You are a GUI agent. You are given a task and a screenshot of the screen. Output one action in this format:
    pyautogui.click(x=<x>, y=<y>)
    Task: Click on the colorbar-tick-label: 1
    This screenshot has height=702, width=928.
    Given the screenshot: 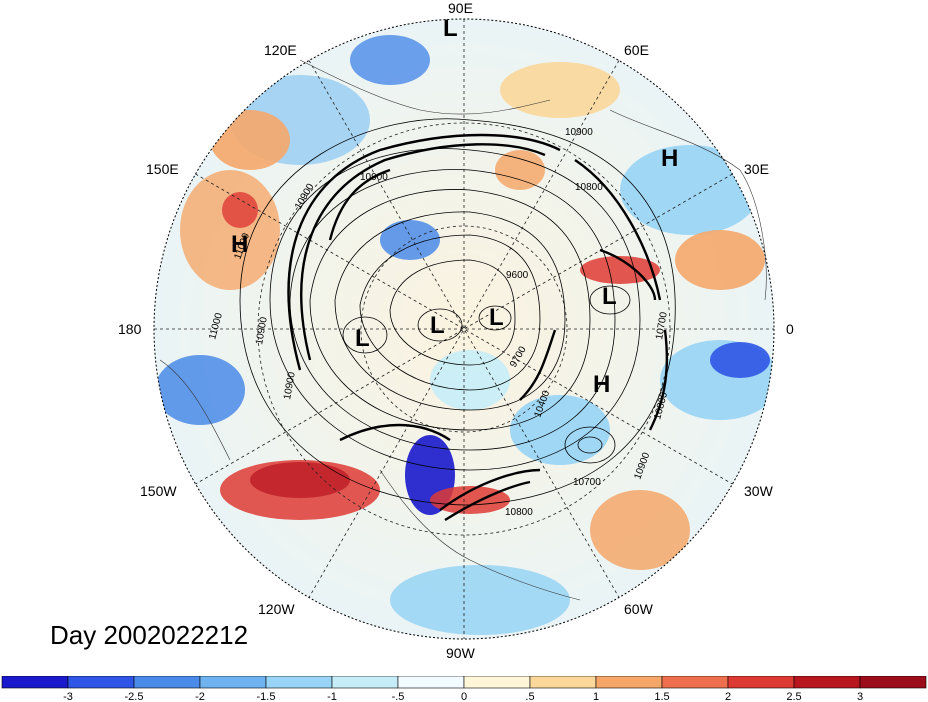 What is the action you would take?
    pyautogui.click(x=596, y=696)
    